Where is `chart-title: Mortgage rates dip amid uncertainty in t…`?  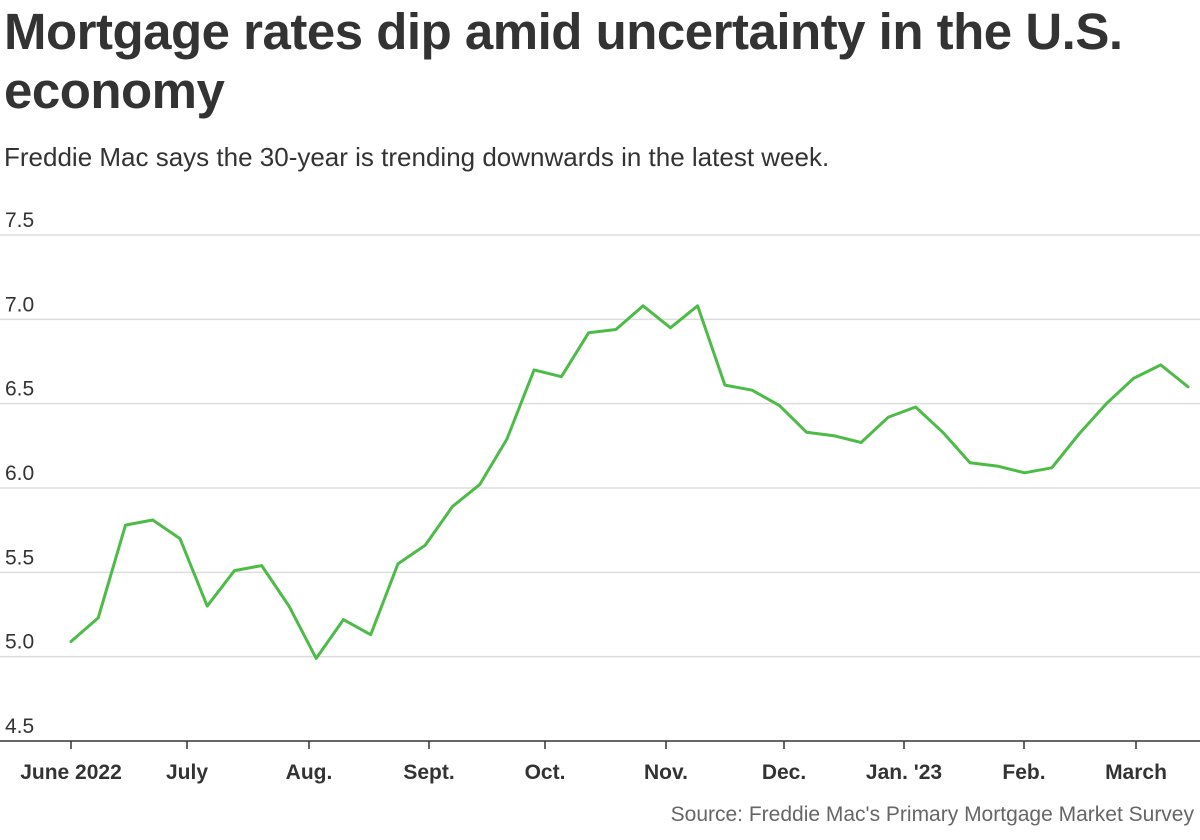
chart-title: Mortgage rates dip amid uncertainty in t… is located at coordinates (563, 61).